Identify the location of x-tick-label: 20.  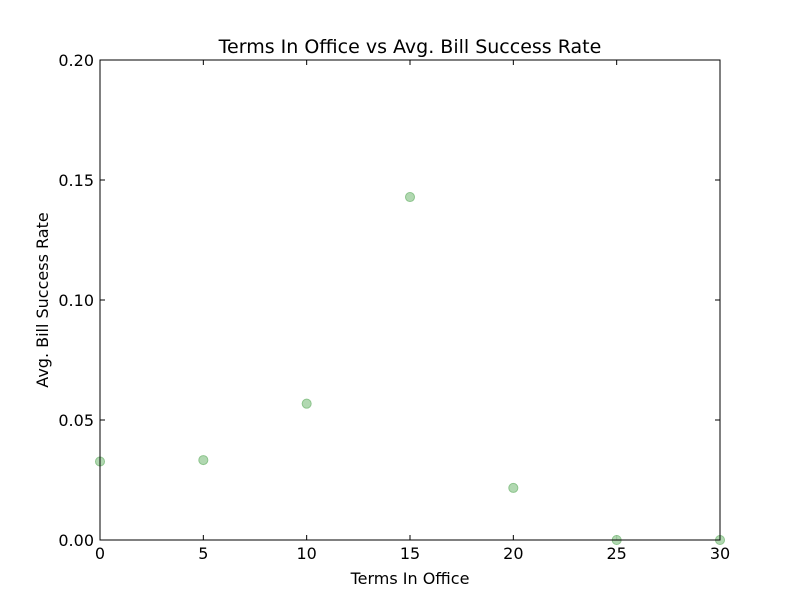
(513, 553).